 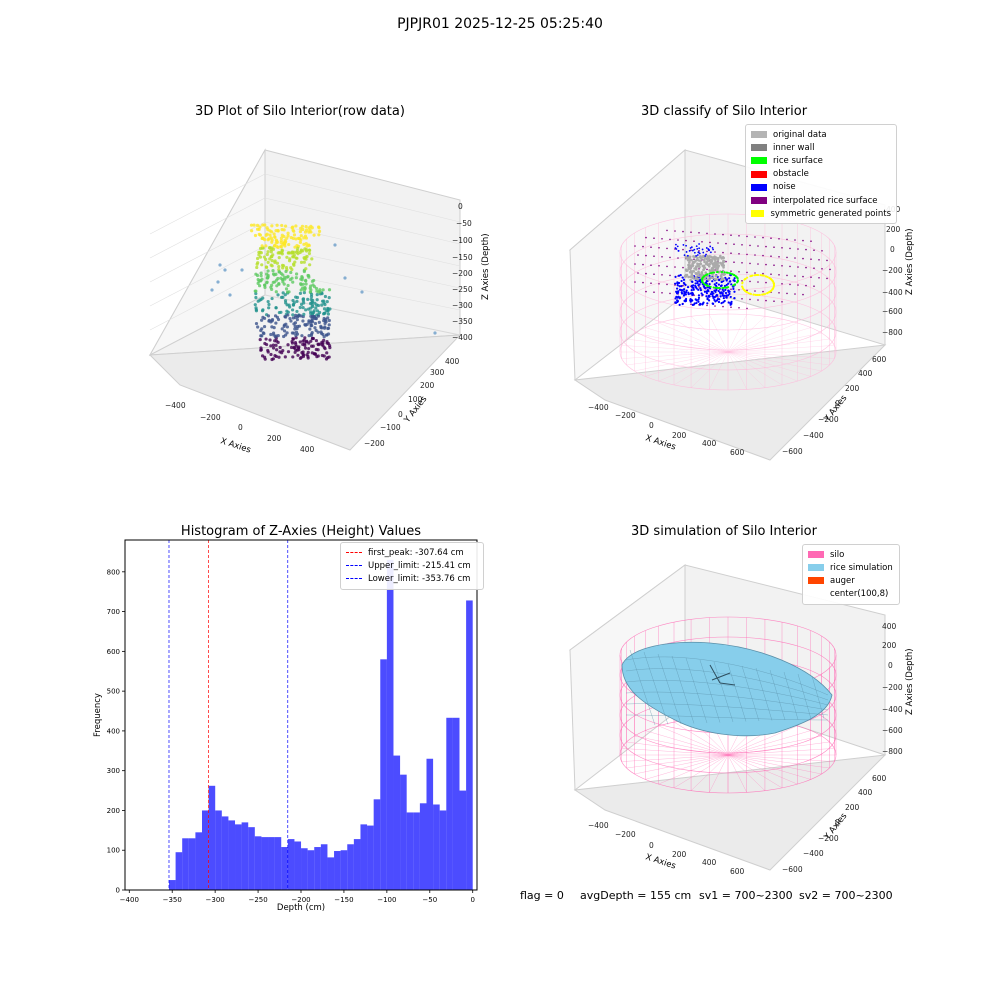 What do you see at coordinates (307, 449) in the screenshot?
I see `raw-x-tick: 400` at bounding box center [307, 449].